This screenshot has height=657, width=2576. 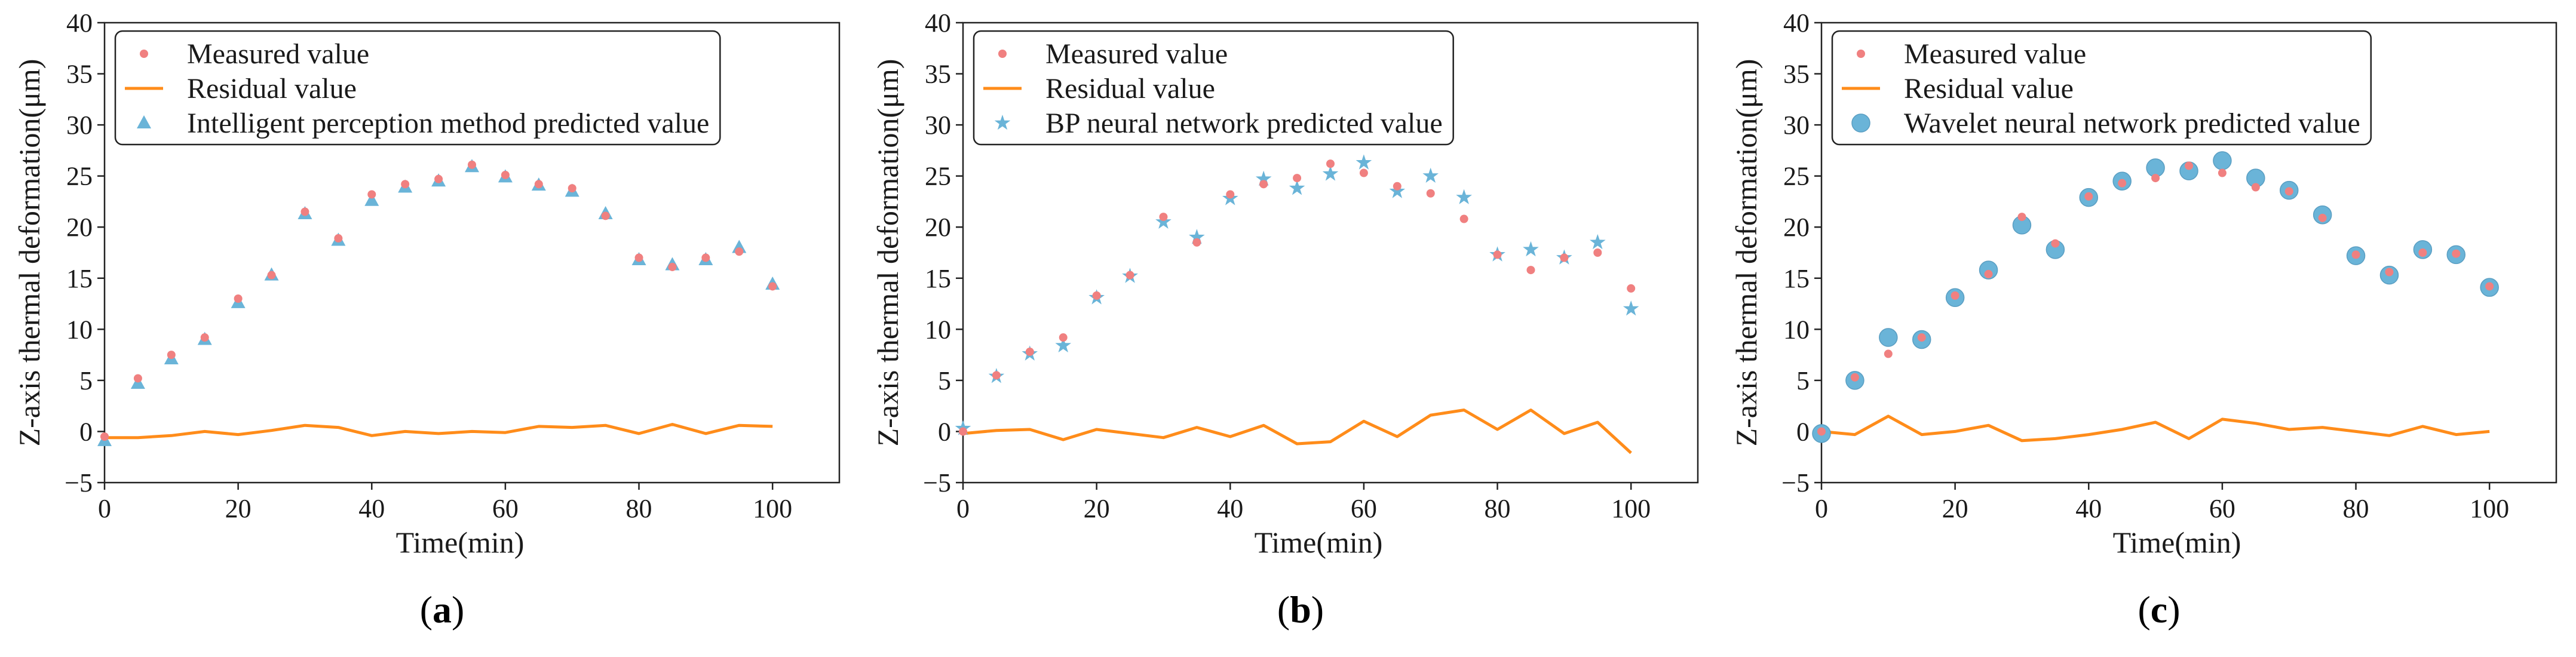 I want to click on legend-label: Measured value, so click(x=1136, y=54).